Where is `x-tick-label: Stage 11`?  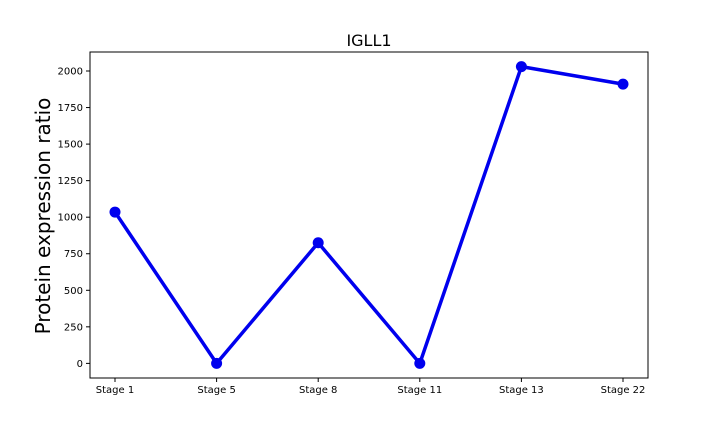 x-tick-label: Stage 11 is located at coordinates (419, 390).